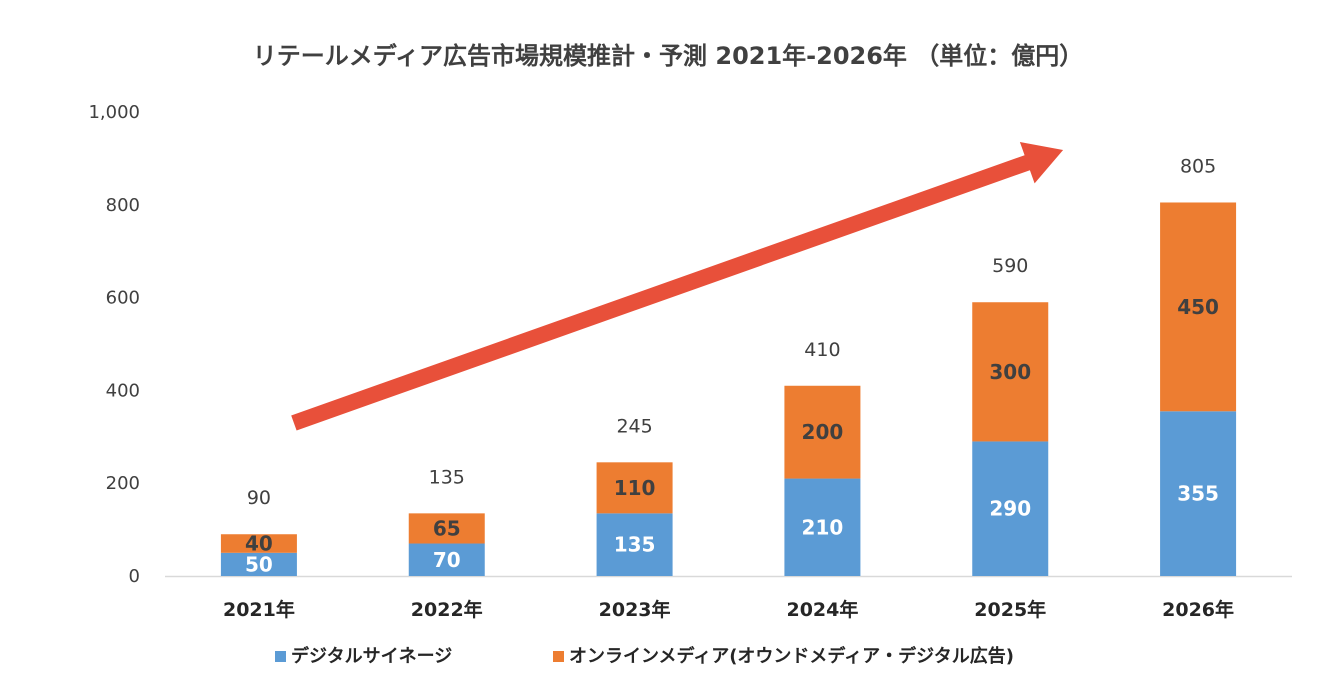 The image size is (1336, 694). Describe the element at coordinates (447, 609) in the screenshot. I see `x-tick-label: 2022年` at that location.